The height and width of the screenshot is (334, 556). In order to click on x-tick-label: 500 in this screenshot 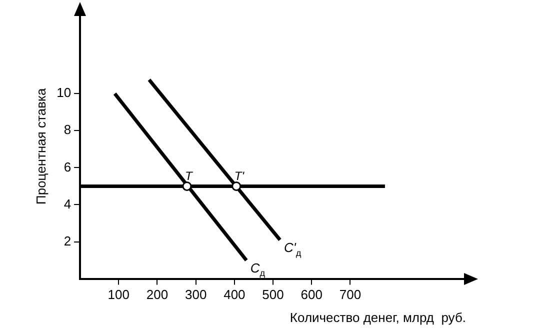, I will do `click(273, 294)`.